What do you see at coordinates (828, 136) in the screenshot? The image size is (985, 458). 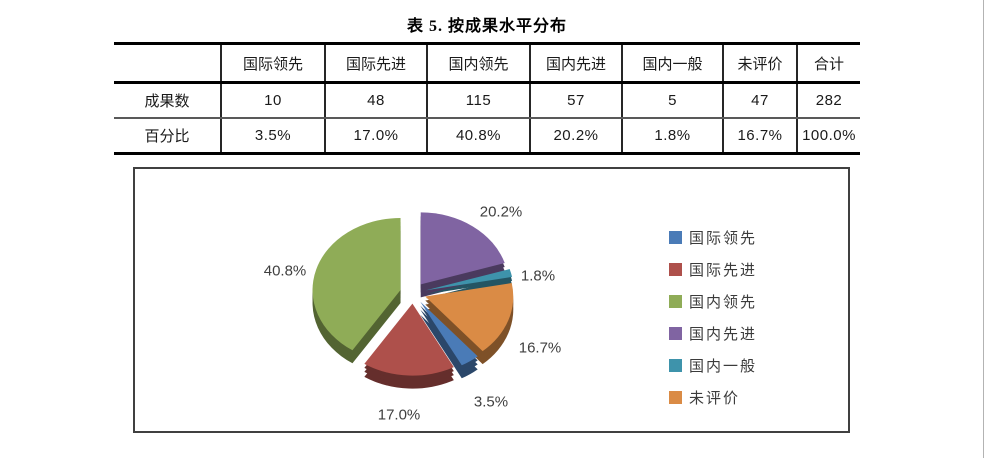 I see `table-cell: 100.0%` at bounding box center [828, 136].